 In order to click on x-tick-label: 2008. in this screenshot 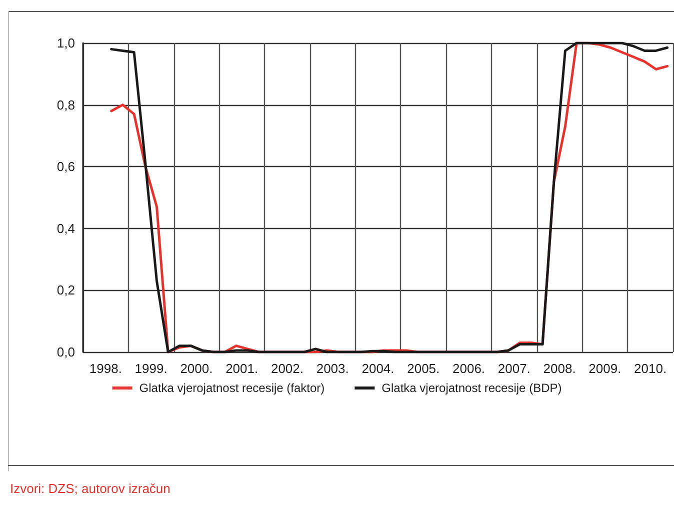, I will do `click(559, 368)`.